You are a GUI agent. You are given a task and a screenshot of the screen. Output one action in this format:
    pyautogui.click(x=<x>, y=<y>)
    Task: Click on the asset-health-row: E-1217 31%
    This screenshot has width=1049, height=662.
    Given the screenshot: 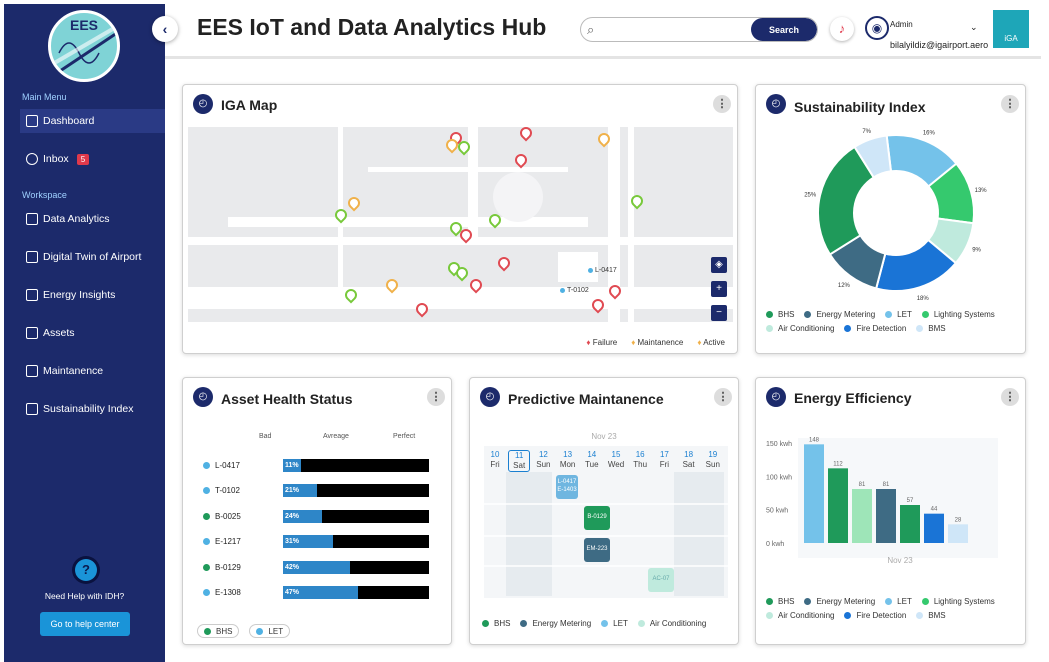 What is the action you would take?
    pyautogui.click(x=323, y=542)
    